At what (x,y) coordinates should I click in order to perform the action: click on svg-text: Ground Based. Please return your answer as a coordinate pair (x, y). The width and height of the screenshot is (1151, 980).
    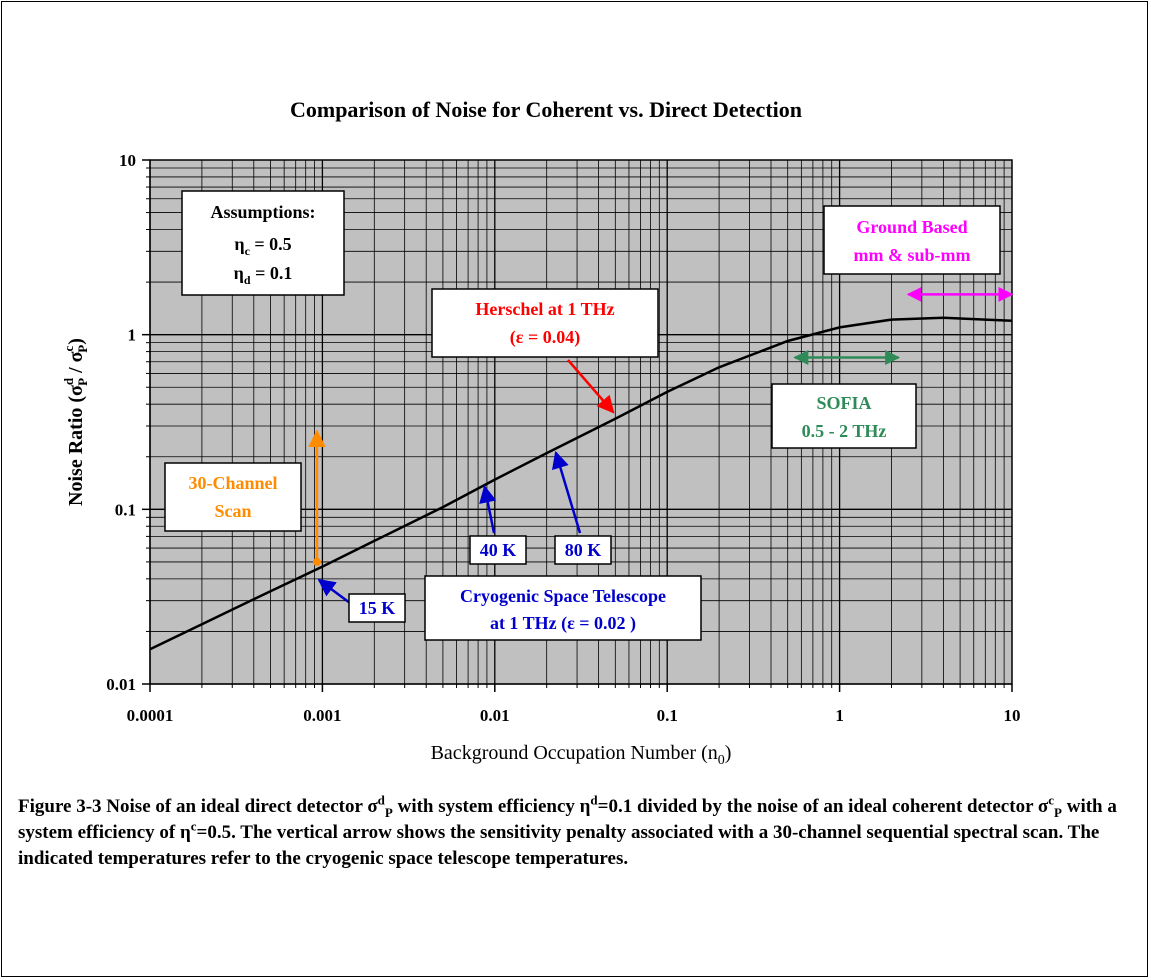
    Looking at the image, I should click on (911, 227).